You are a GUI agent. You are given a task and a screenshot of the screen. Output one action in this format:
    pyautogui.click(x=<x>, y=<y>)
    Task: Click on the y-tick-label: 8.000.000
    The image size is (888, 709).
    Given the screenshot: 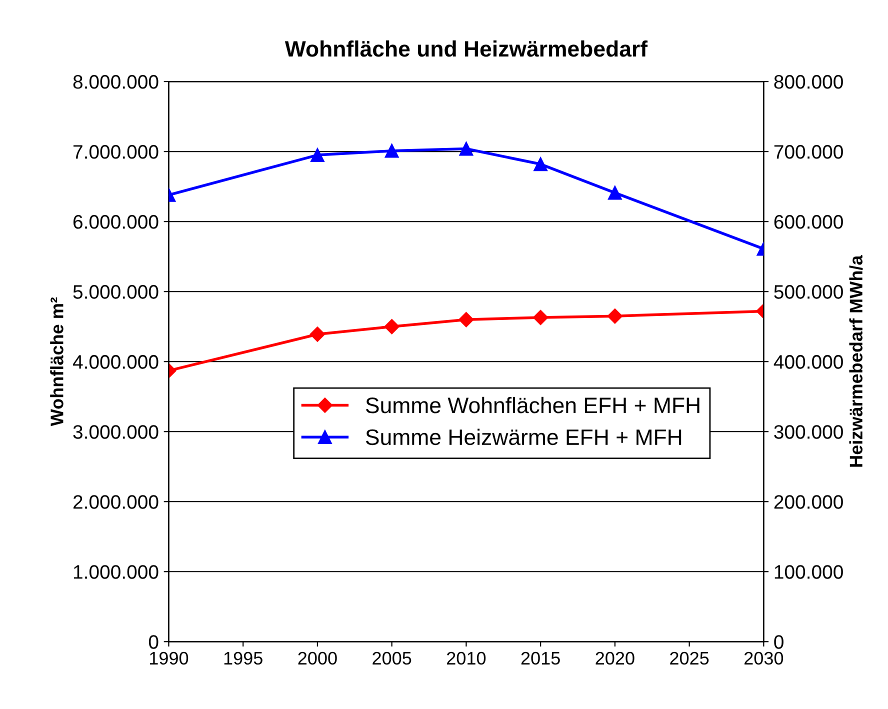 What is the action you would take?
    pyautogui.click(x=115, y=82)
    